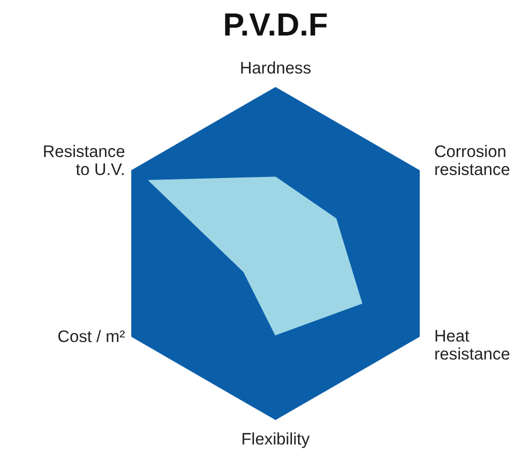  What do you see at coordinates (472, 345) in the screenshot?
I see `spoke-label: Heat resistance` at bounding box center [472, 345].